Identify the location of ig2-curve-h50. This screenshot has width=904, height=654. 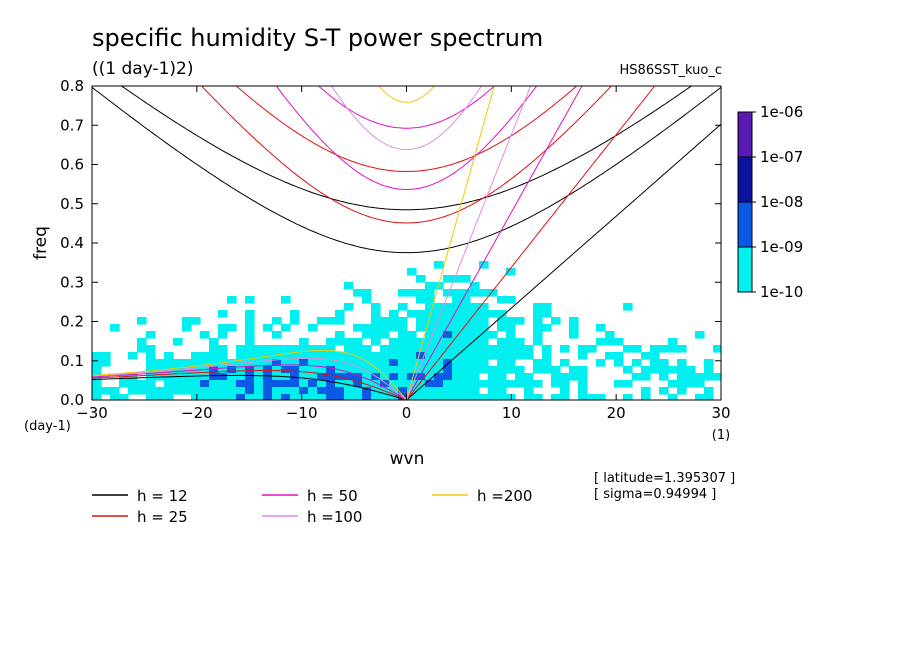
(406, 107).